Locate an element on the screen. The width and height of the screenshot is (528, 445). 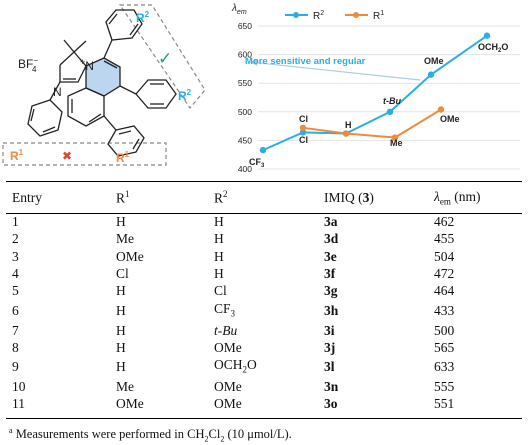
data-point-r2-cl is located at coordinates (303, 132).